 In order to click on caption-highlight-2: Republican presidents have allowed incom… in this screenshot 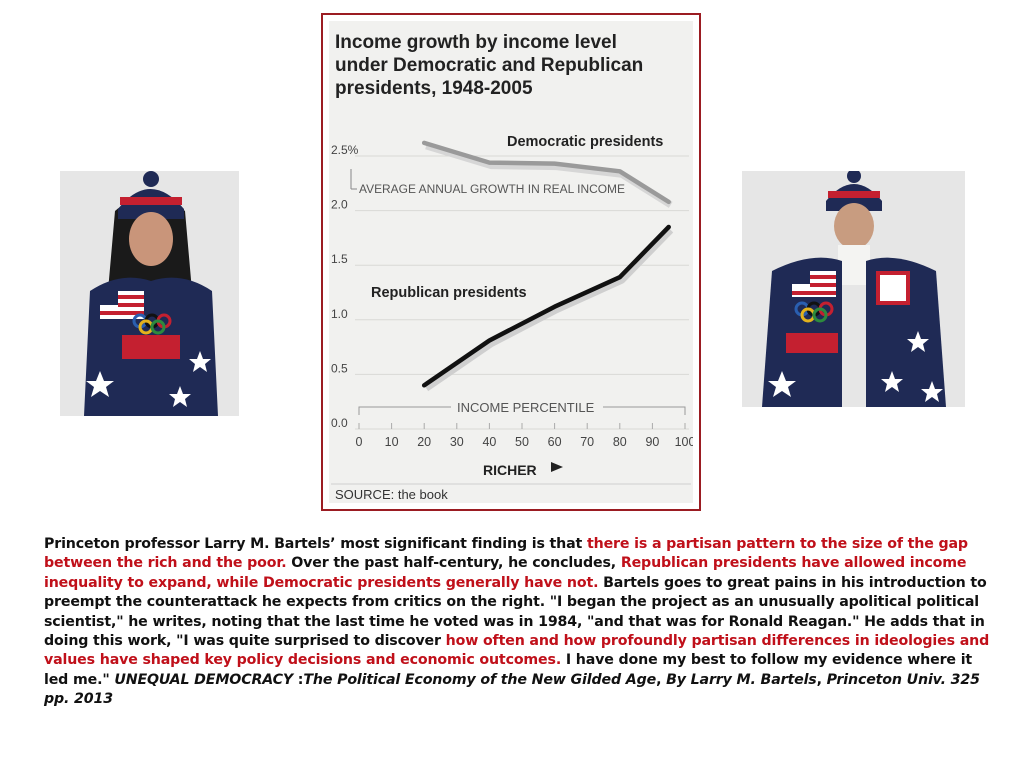, I will do `click(505, 573)`.